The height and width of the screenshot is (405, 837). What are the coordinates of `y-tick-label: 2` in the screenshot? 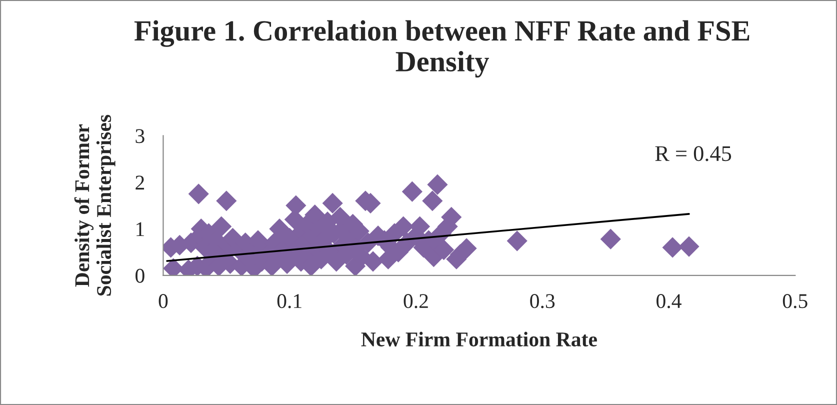 It's located at (140, 183).